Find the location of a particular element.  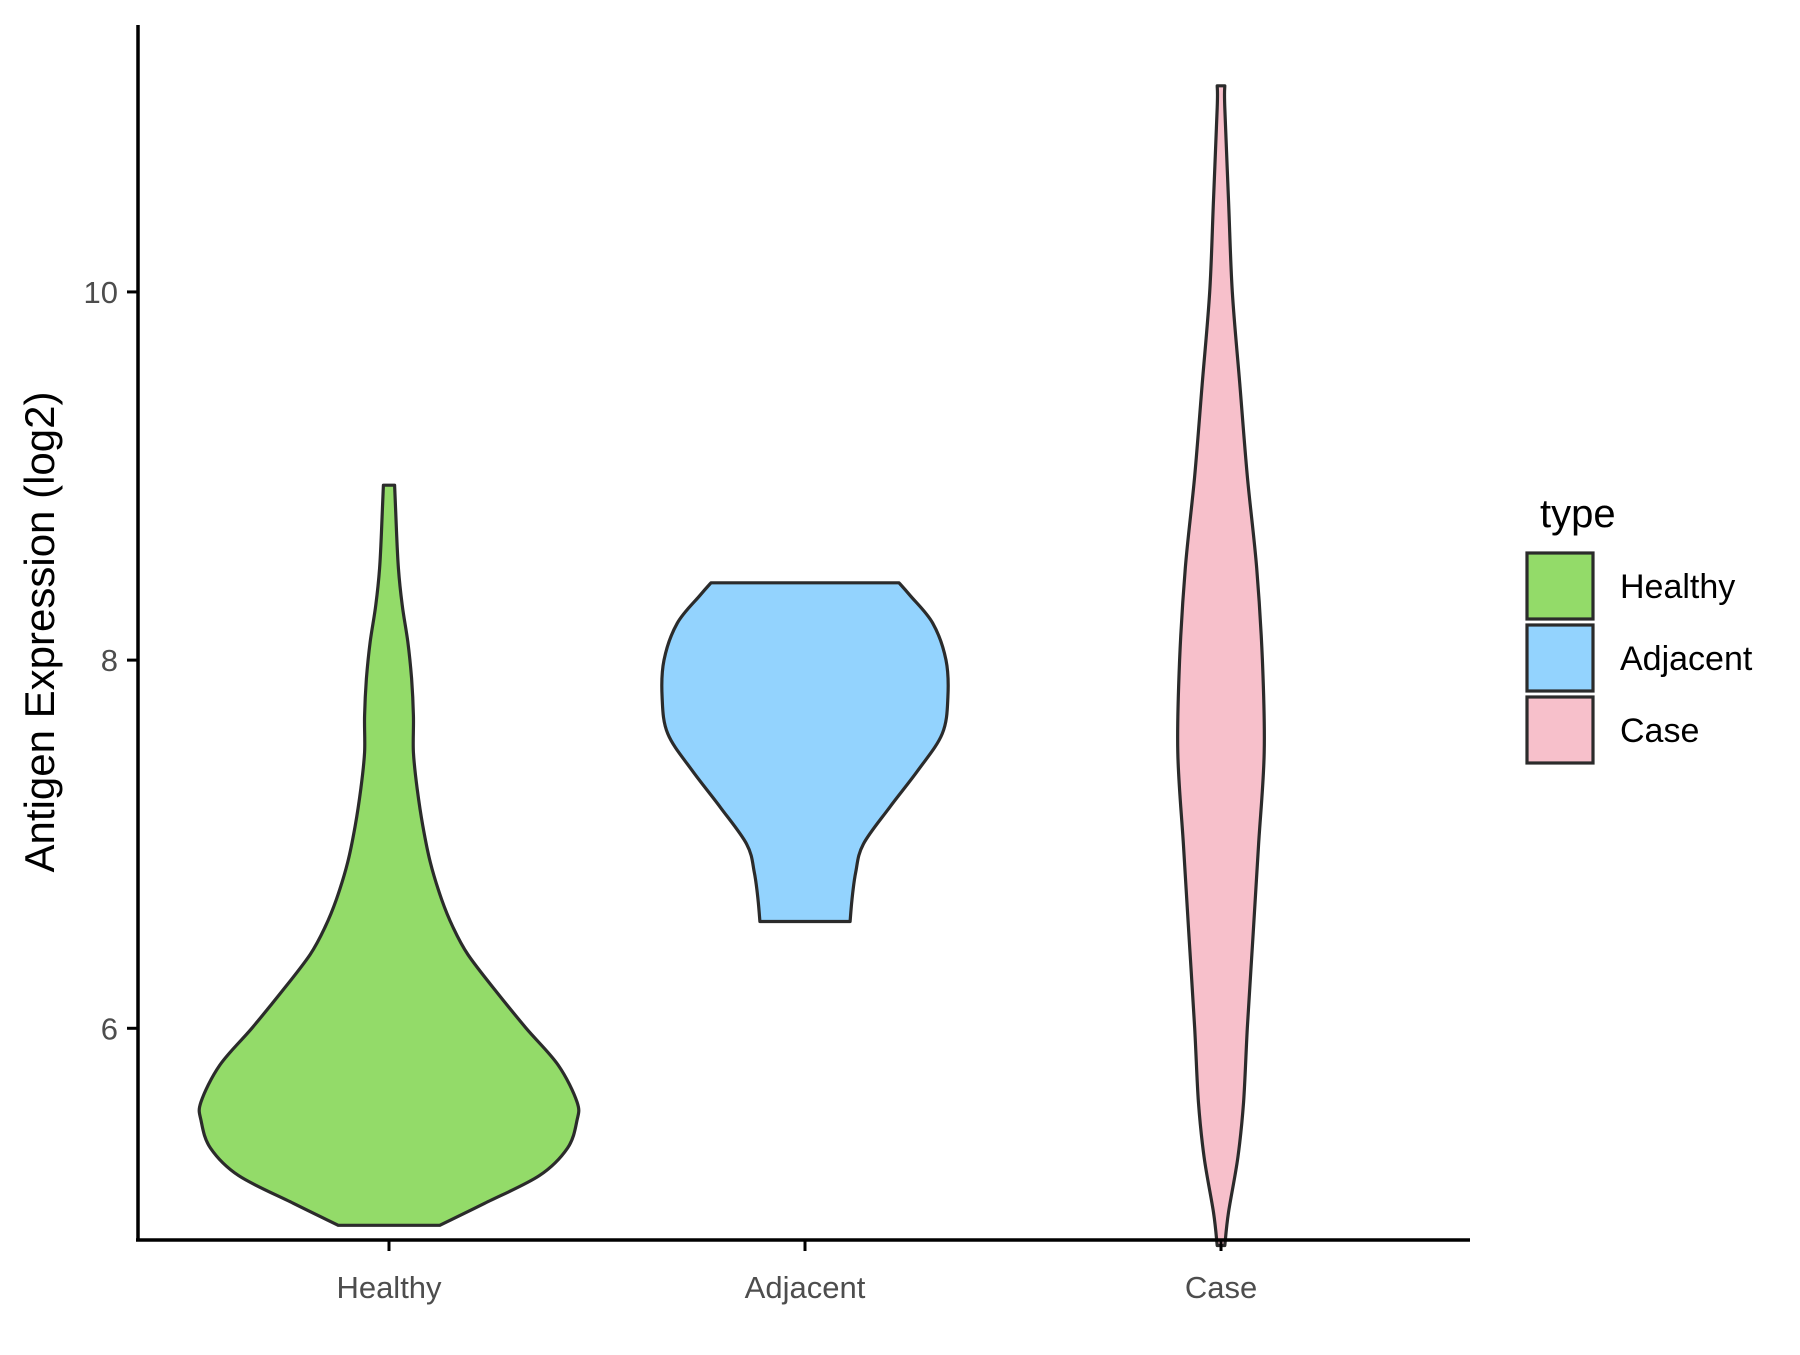

legend-label-case: Case is located at coordinates (1659, 731).